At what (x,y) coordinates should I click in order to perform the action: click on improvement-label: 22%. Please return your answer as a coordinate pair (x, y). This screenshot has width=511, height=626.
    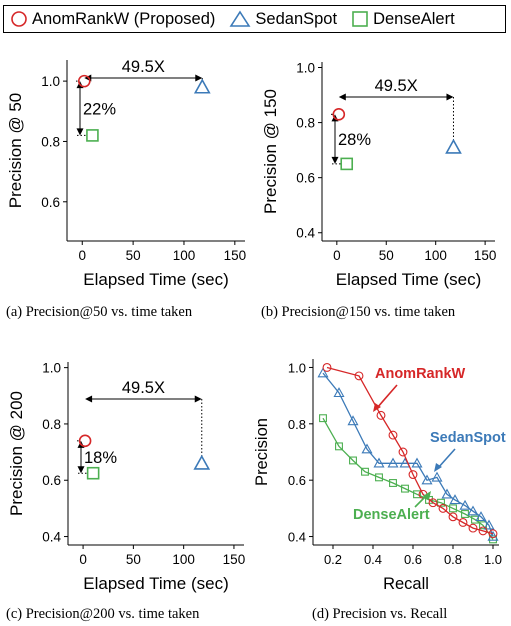
    Looking at the image, I should click on (99, 109).